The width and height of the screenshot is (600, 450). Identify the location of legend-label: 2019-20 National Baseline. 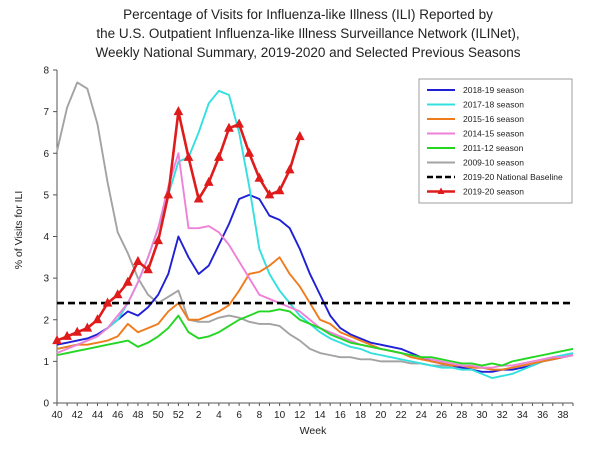
(513, 177).